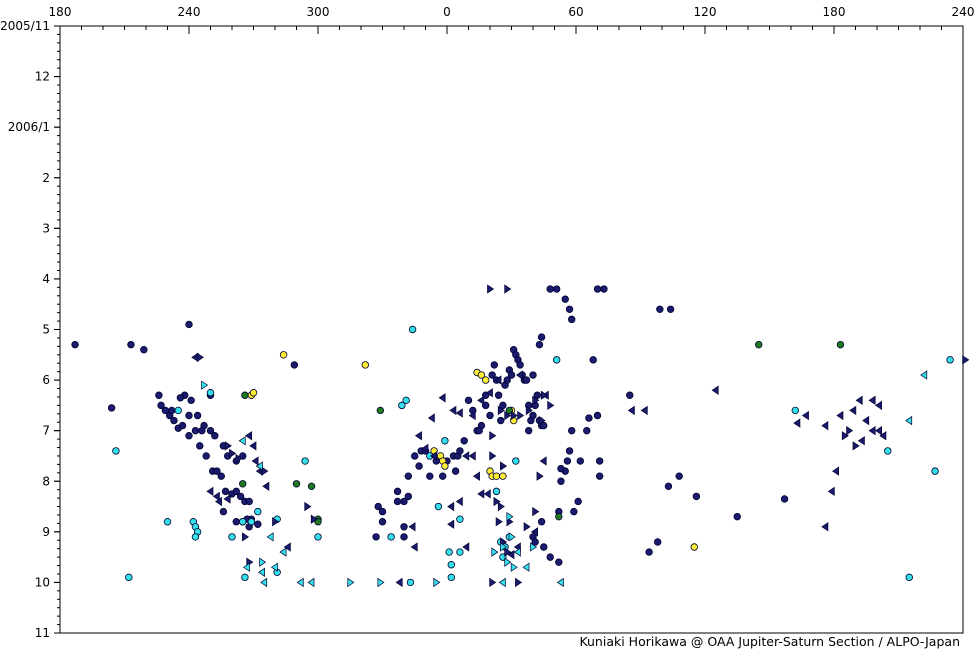 Image resolution: width=980 pixels, height=650 pixels. Describe the element at coordinates (46, 532) in the screenshot. I see `y-tick-label: 9` at that location.